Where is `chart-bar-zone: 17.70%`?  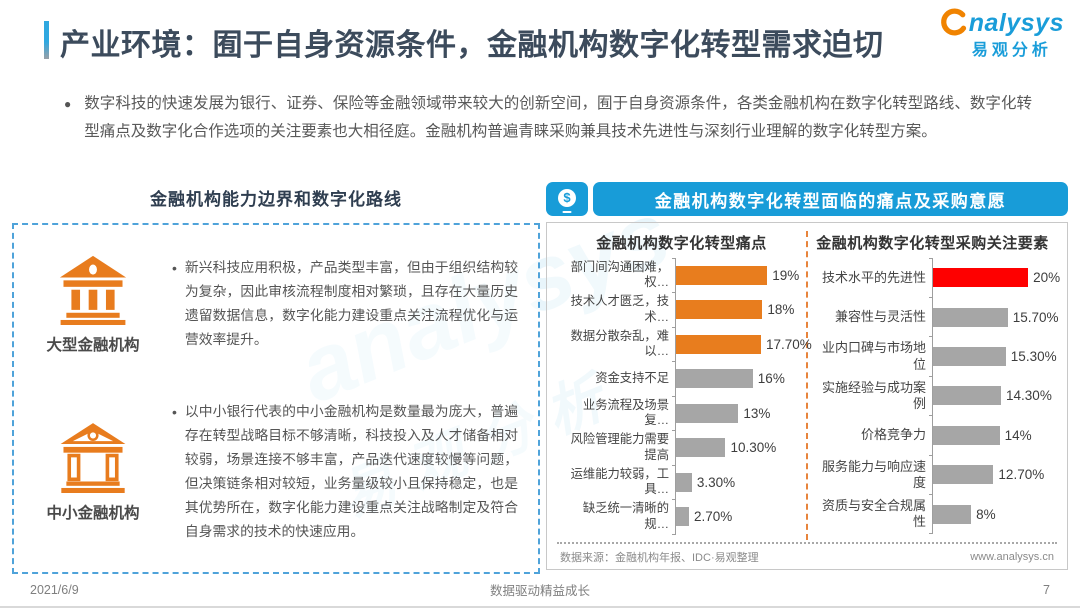
chart-bar-zone: 17.70% is located at coordinates (742, 344).